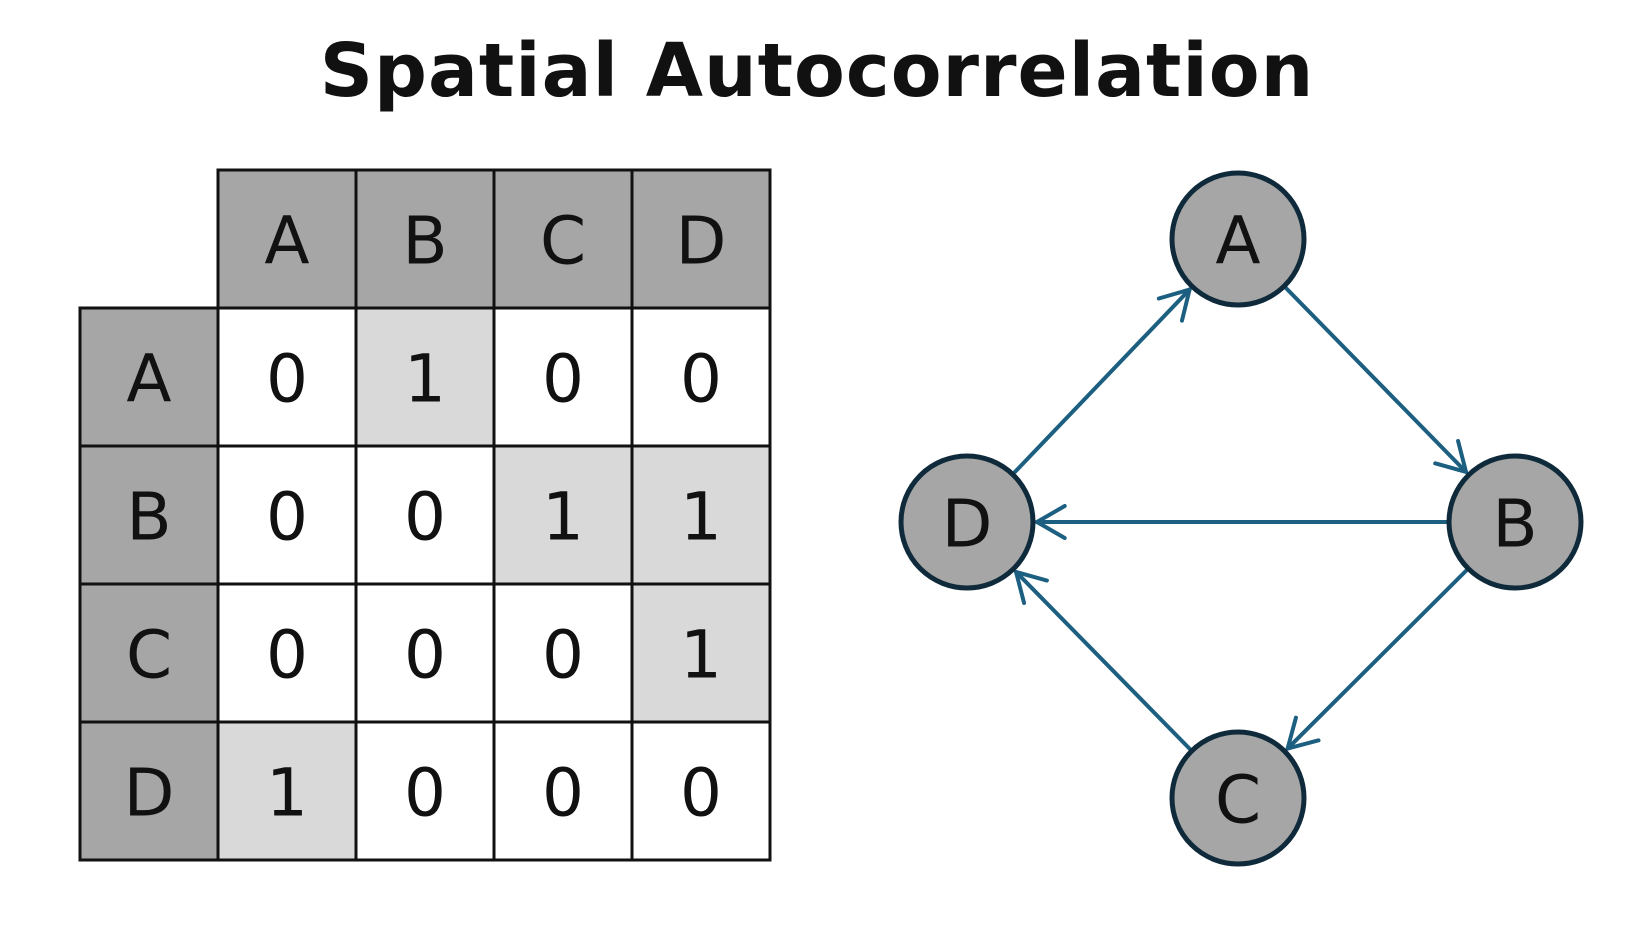  What do you see at coordinates (148, 379) in the screenshot?
I see `row-header-label: A` at bounding box center [148, 379].